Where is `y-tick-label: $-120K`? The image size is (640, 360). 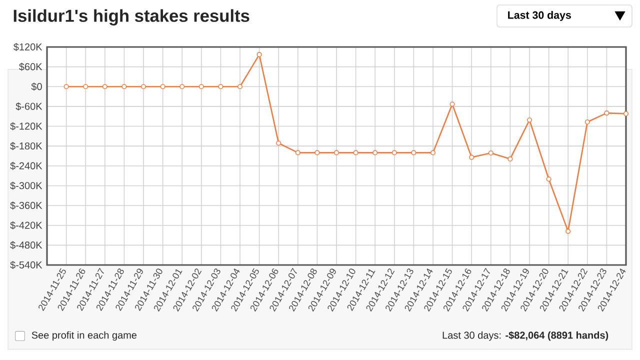 y-tick-label: $-120K is located at coordinates (26, 126).